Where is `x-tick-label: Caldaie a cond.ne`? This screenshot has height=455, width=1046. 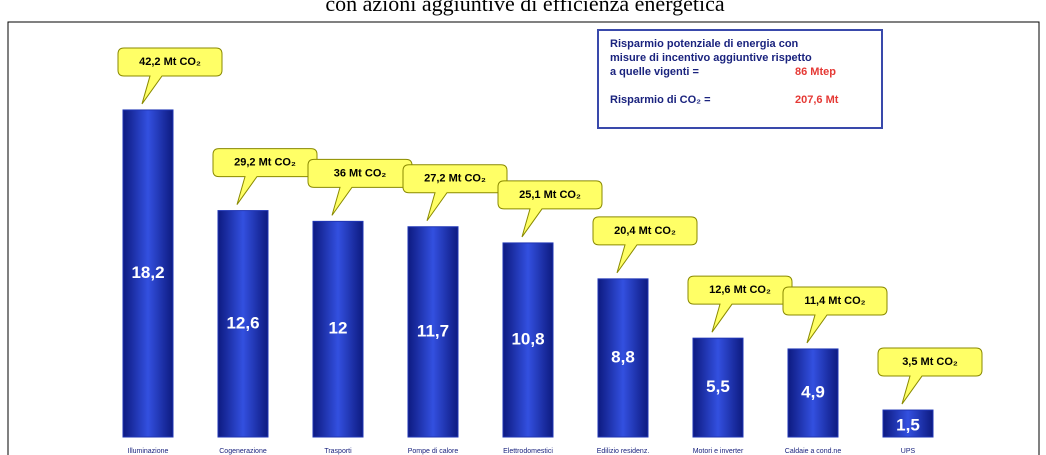 x-tick-label: Caldaie a cond.ne is located at coordinates (813, 451).